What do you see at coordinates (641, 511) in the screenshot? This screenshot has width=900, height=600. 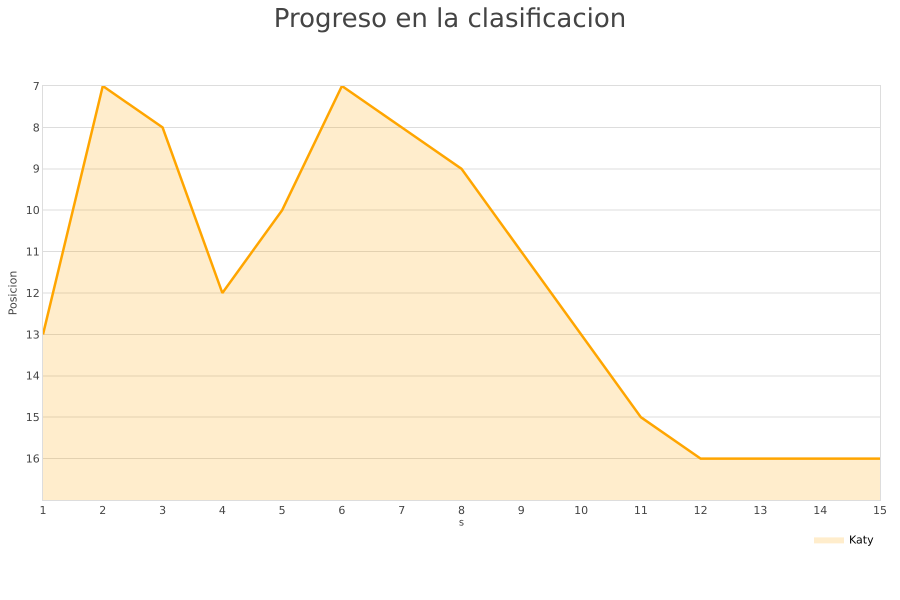 I see `x-tick-label: 11` at bounding box center [641, 511].